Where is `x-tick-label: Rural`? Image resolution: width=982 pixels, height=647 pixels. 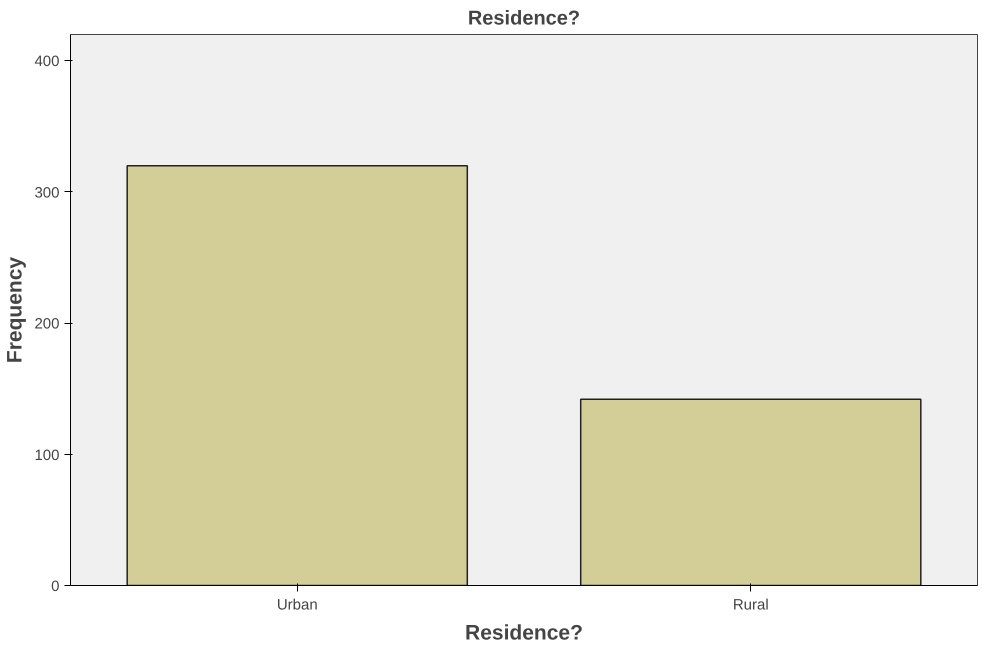 x-tick-label: Rural is located at coordinates (750, 605).